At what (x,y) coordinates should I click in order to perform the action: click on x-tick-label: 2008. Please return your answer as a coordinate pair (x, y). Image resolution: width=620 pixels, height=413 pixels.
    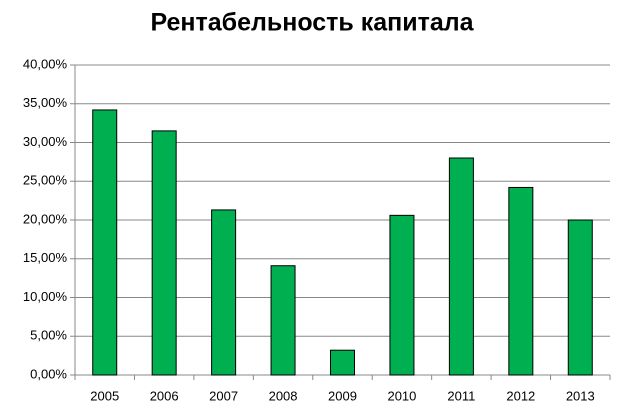
    Looking at the image, I should click on (283, 395).